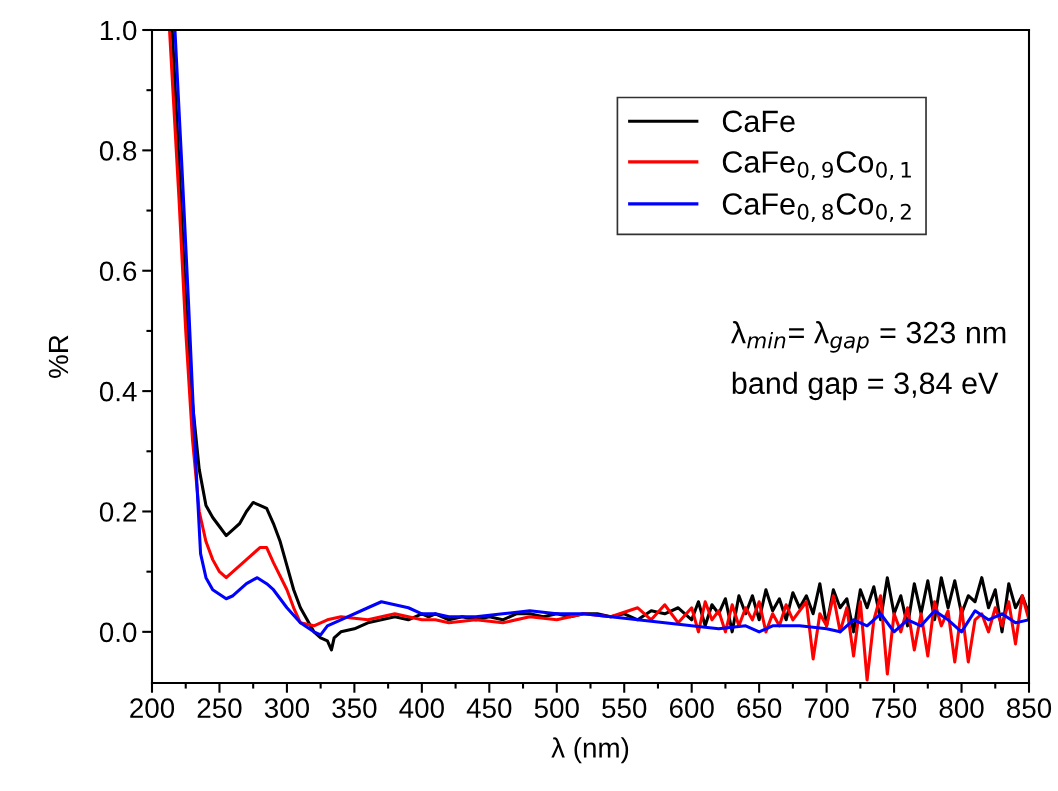 The height and width of the screenshot is (791, 1058). What do you see at coordinates (816, 166) in the screenshot?
I see `legend-label: CaFe$_{0,9}$Co$_{0,1}$` at bounding box center [816, 166].